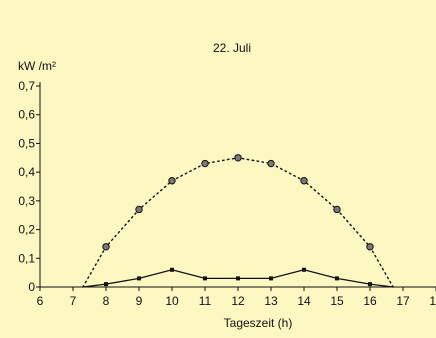 The image size is (436, 338). Describe the element at coordinates (40, 301) in the screenshot. I see `x-tick-label: 6` at that location.